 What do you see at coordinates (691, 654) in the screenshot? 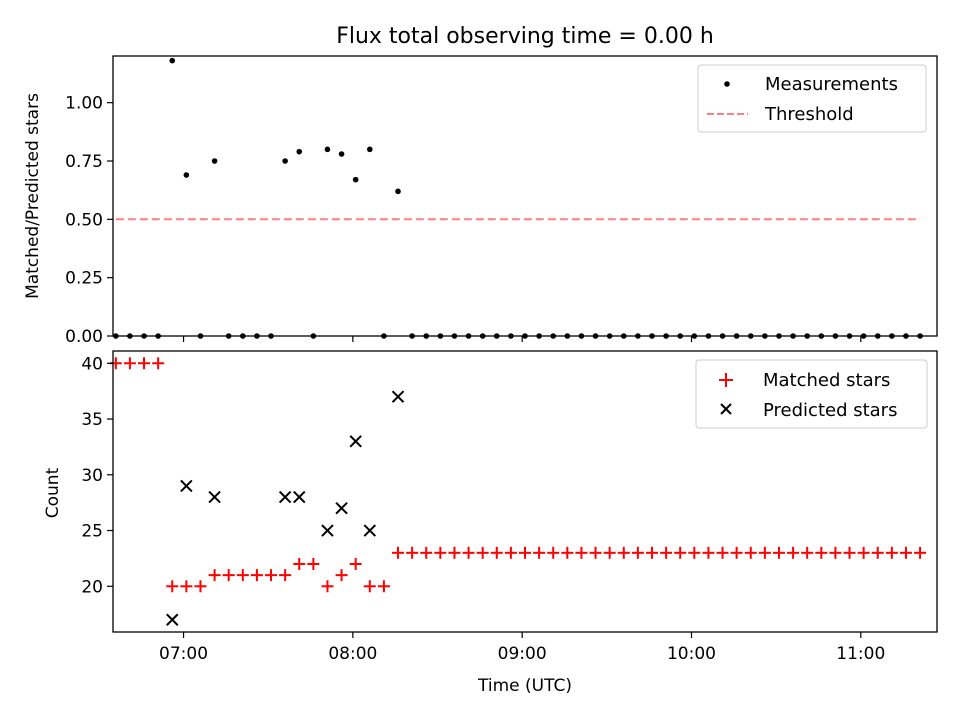
I see `x-tick-label-3: 10:00` at bounding box center [691, 654].